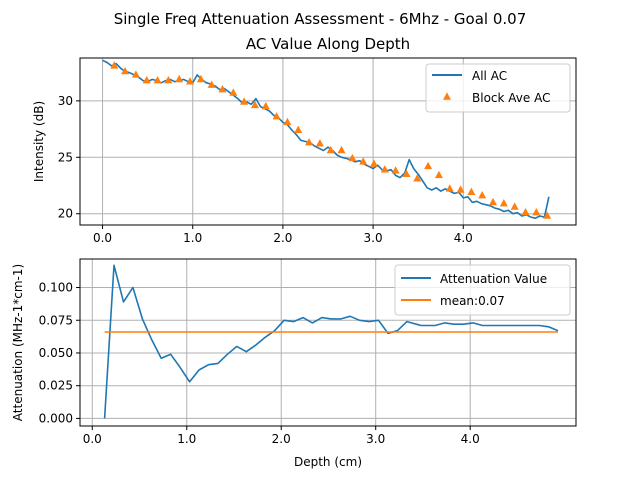 The width and height of the screenshot is (640, 480). Describe the element at coordinates (328, 462) in the screenshot. I see `chart-2-x-axis-label: Depth (cm)` at that location.